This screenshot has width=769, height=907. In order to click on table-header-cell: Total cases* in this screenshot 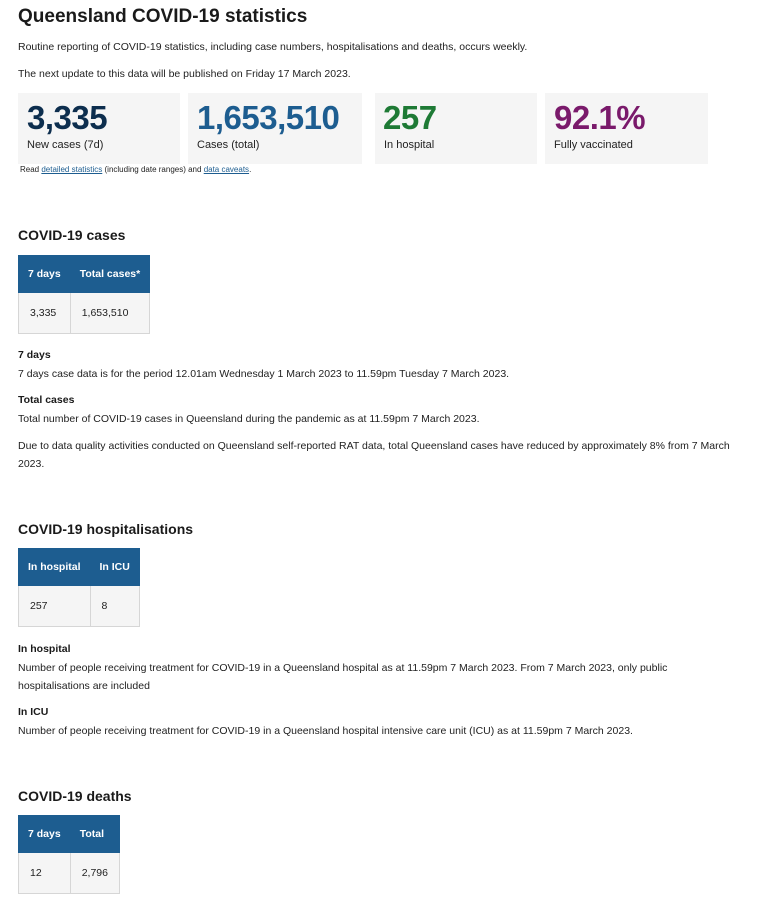, I will do `click(110, 274)`.